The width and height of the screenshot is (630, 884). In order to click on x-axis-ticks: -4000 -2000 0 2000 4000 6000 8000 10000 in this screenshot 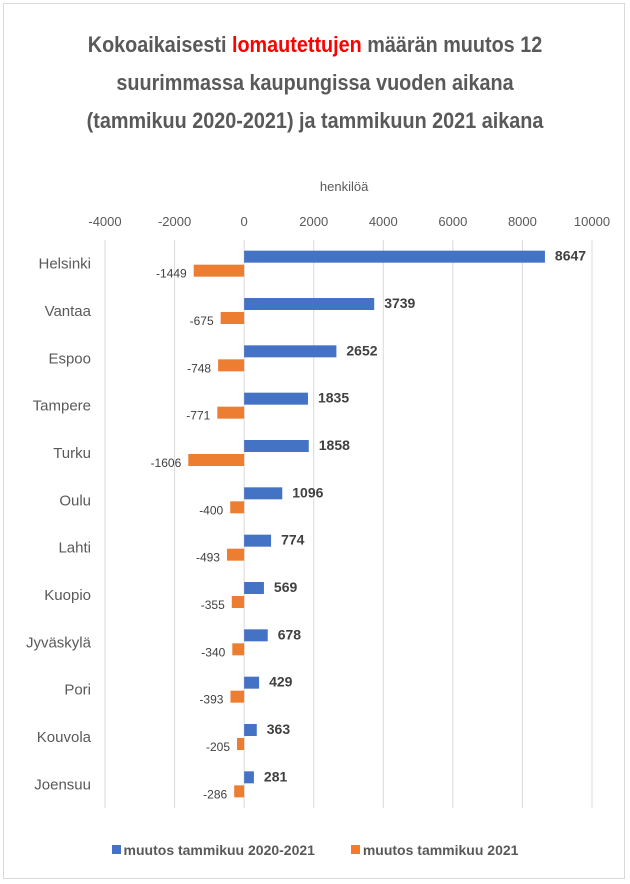, I will do `click(349, 221)`.